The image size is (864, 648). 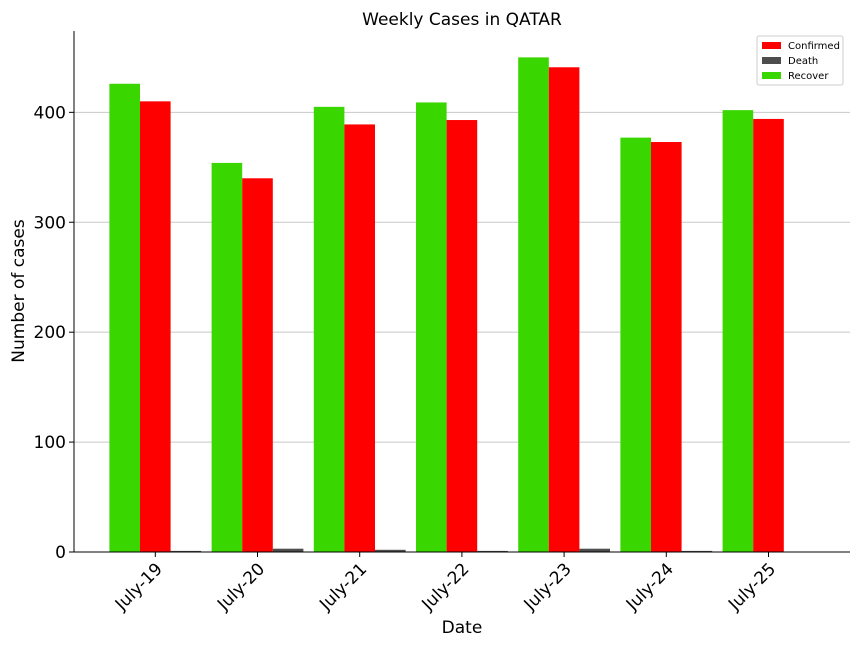 What do you see at coordinates (771, 75) in the screenshot?
I see `legend-swatch-recover` at bounding box center [771, 75].